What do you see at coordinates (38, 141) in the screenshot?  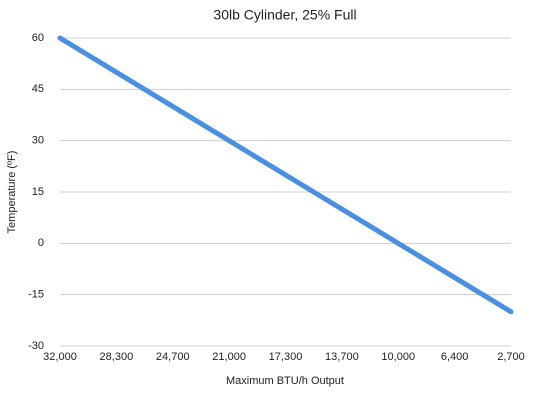 I see `y-tick-label: 30` at bounding box center [38, 141].